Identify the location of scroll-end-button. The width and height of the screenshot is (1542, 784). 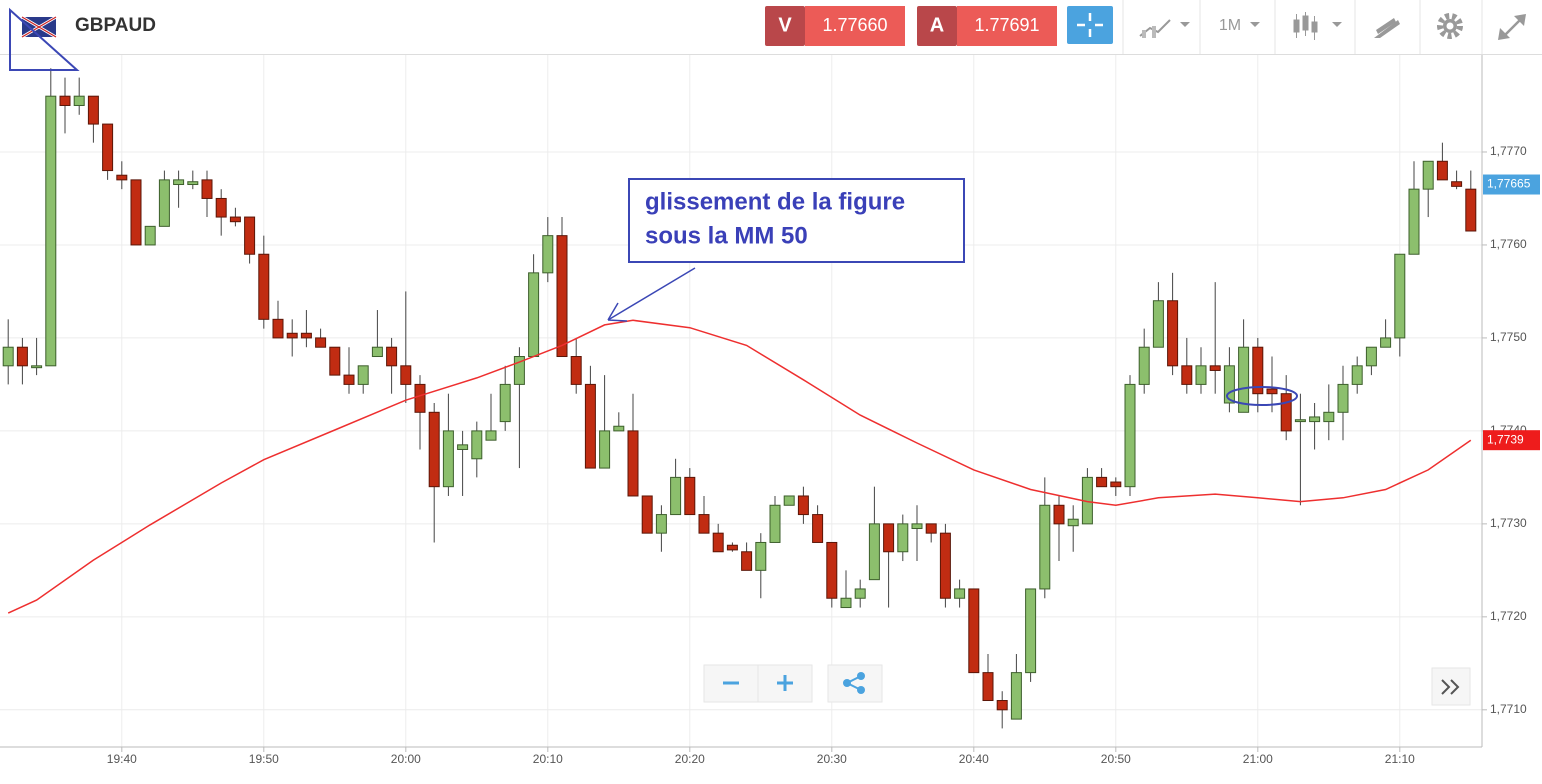
(1451, 686).